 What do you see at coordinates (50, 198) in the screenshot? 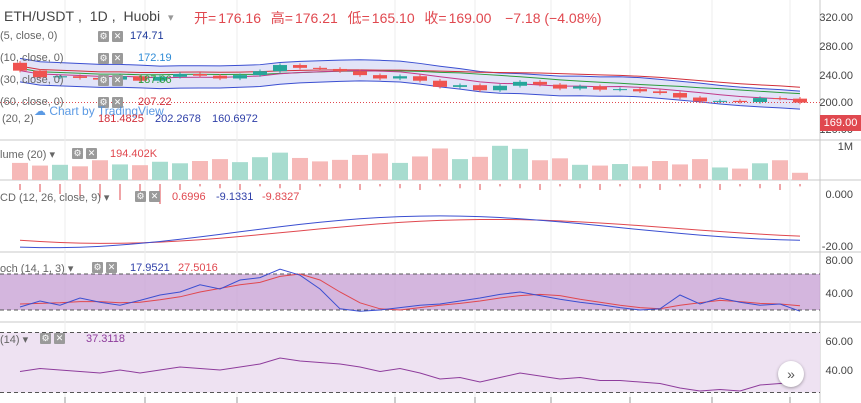
I see `macd-label: CD (12, 26, close, 9)` at bounding box center [50, 198].